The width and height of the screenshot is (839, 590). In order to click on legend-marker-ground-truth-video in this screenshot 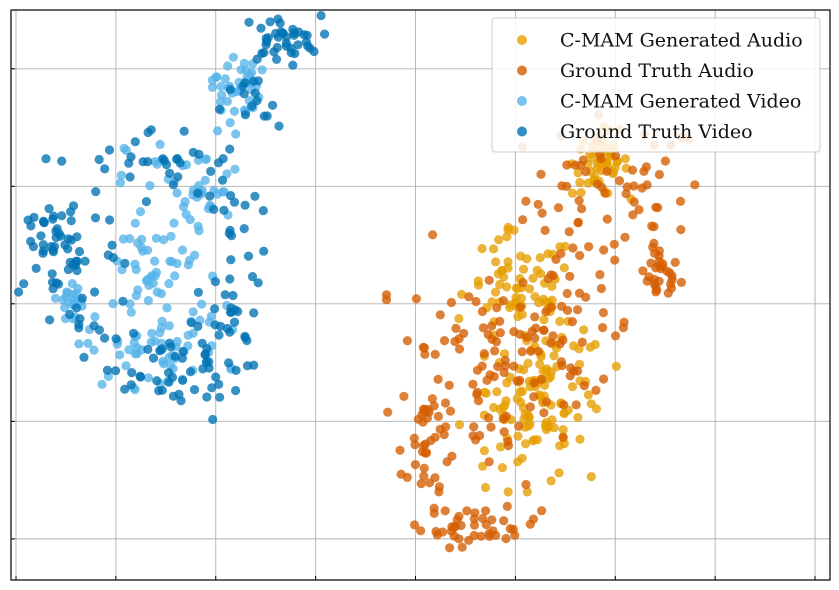, I will do `click(522, 131)`.